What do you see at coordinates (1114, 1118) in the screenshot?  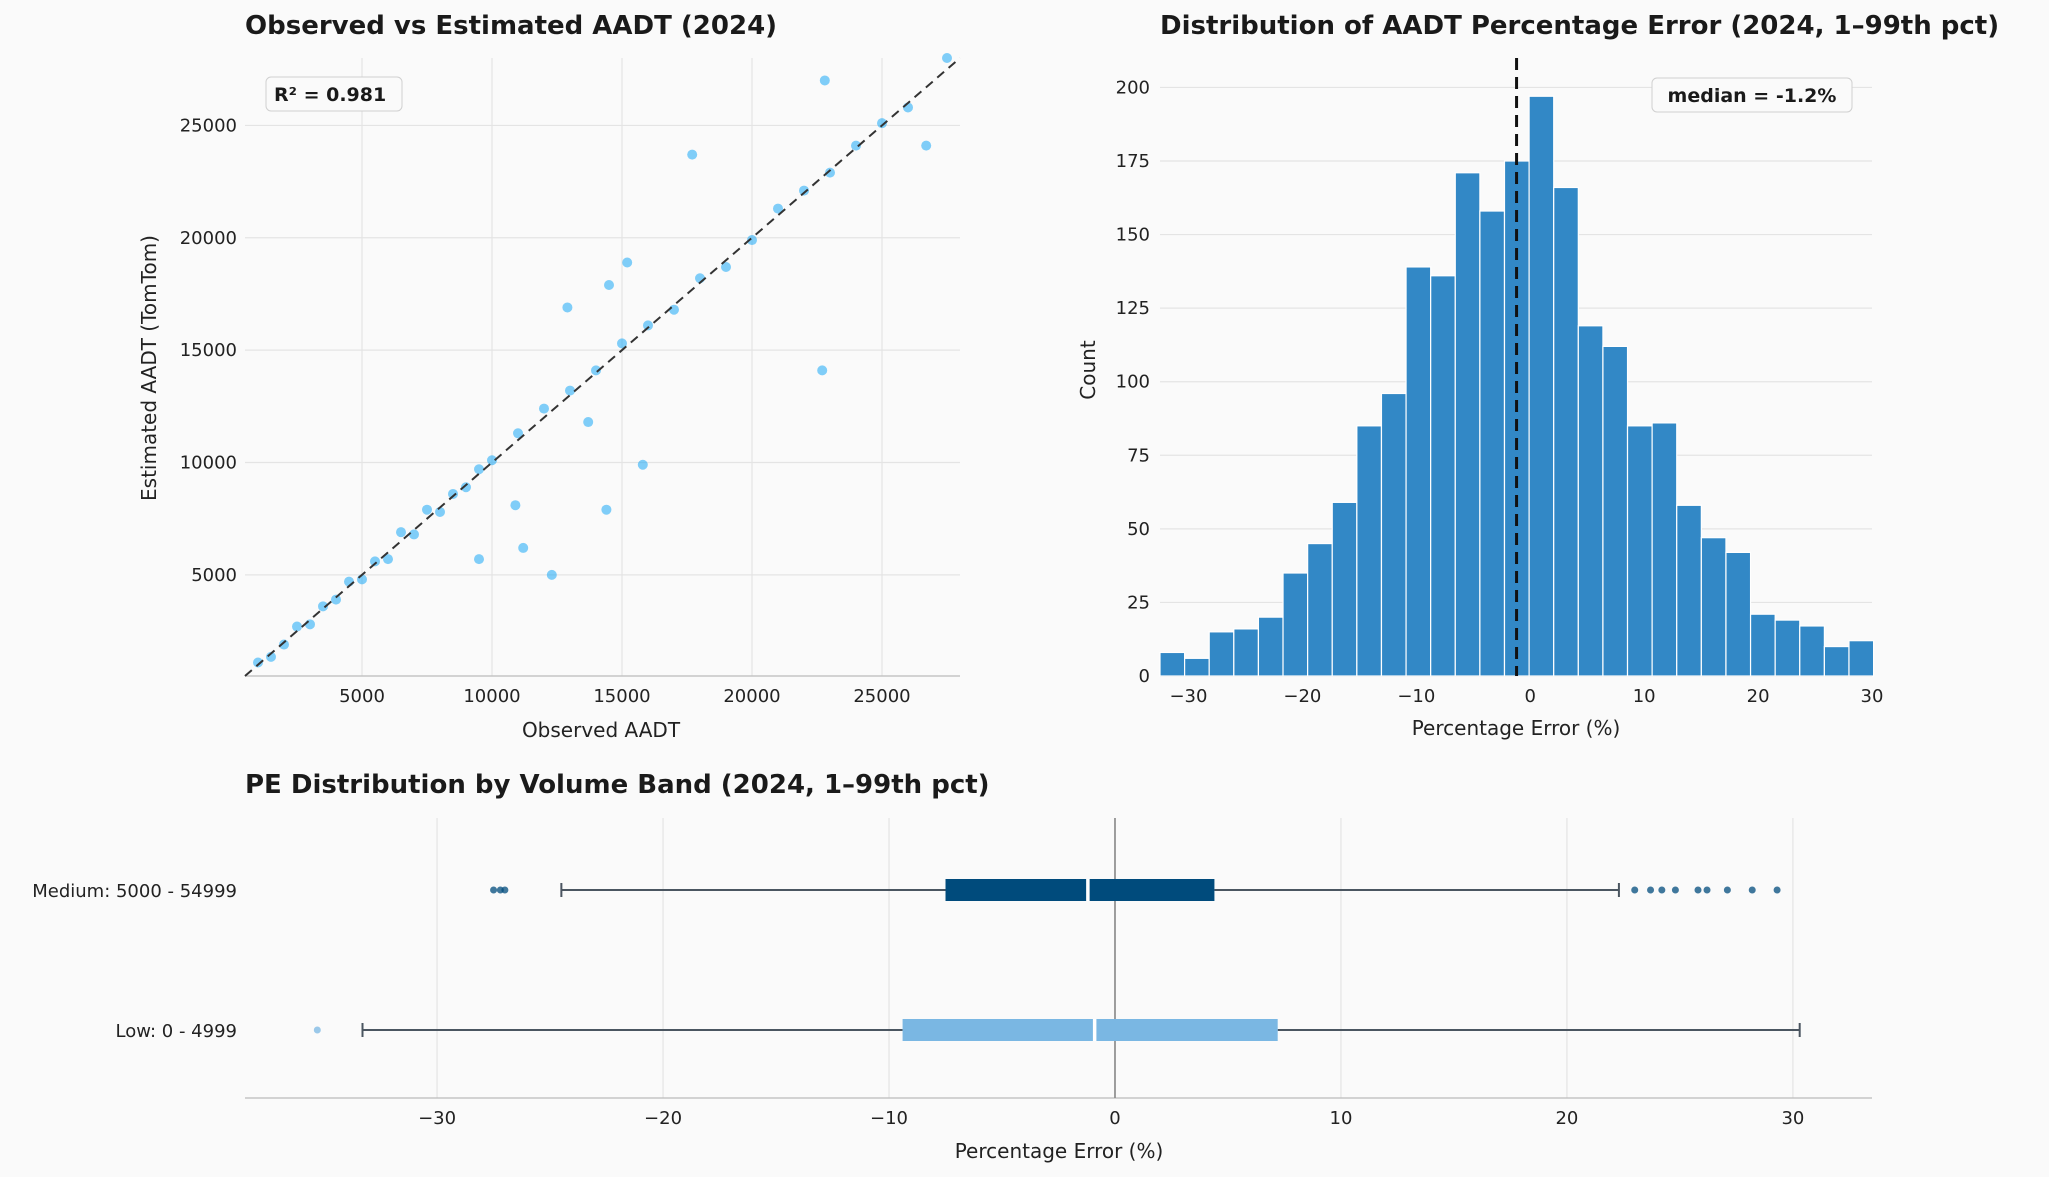 I see `boxplot-xtick-label: 0` at bounding box center [1114, 1118].